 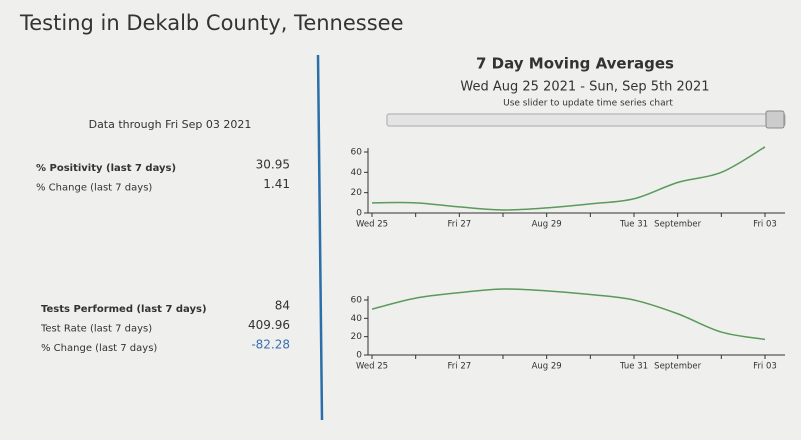 I want to click on metric-label: % Positivity (last 7 days), so click(x=106, y=168).